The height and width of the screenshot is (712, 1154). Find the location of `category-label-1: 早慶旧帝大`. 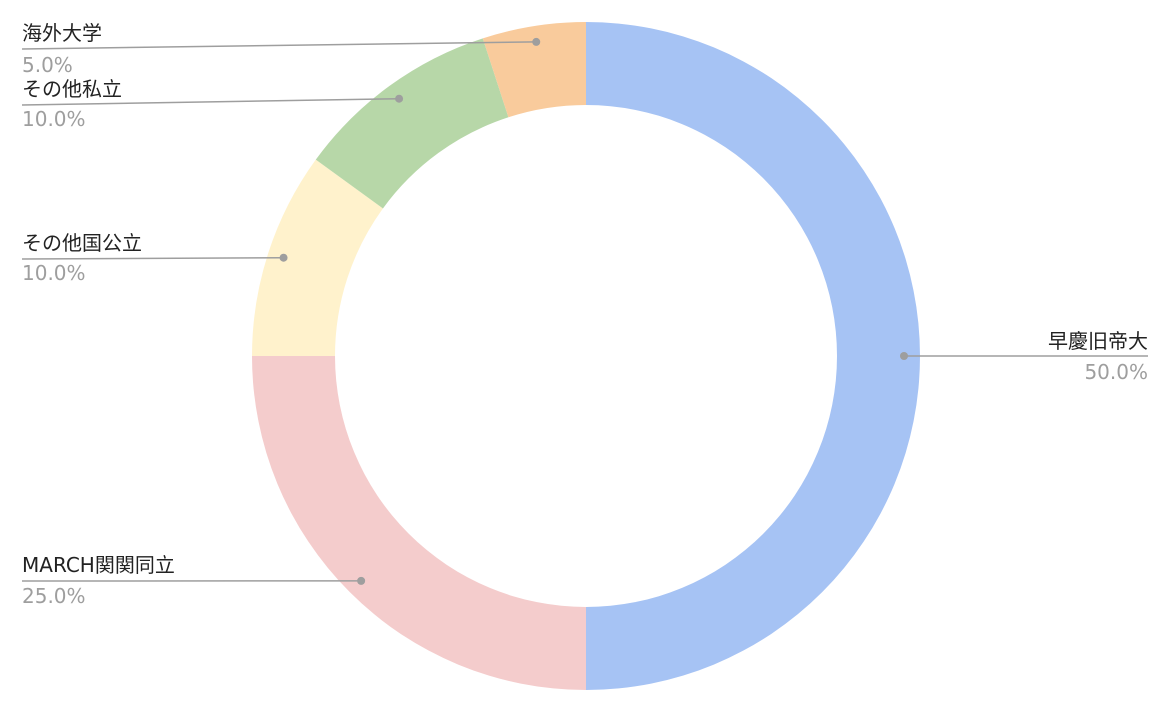

category-label-1: 早慶旧帝大 is located at coordinates (1098, 341).